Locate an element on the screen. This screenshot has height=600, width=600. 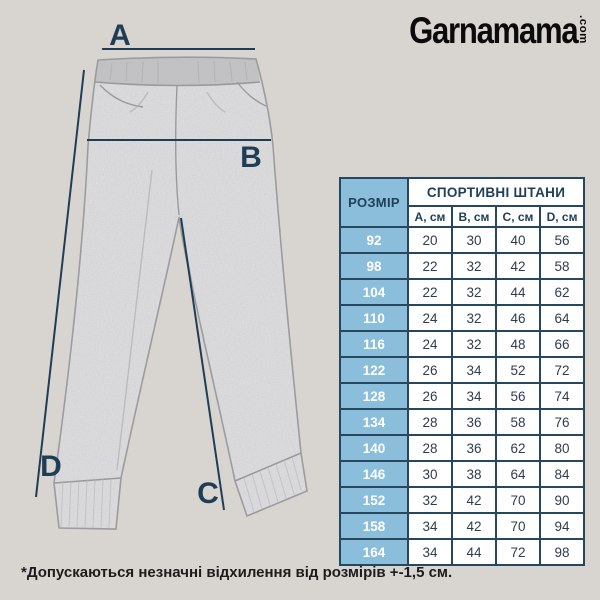
column-header: B, см is located at coordinates (474, 216).